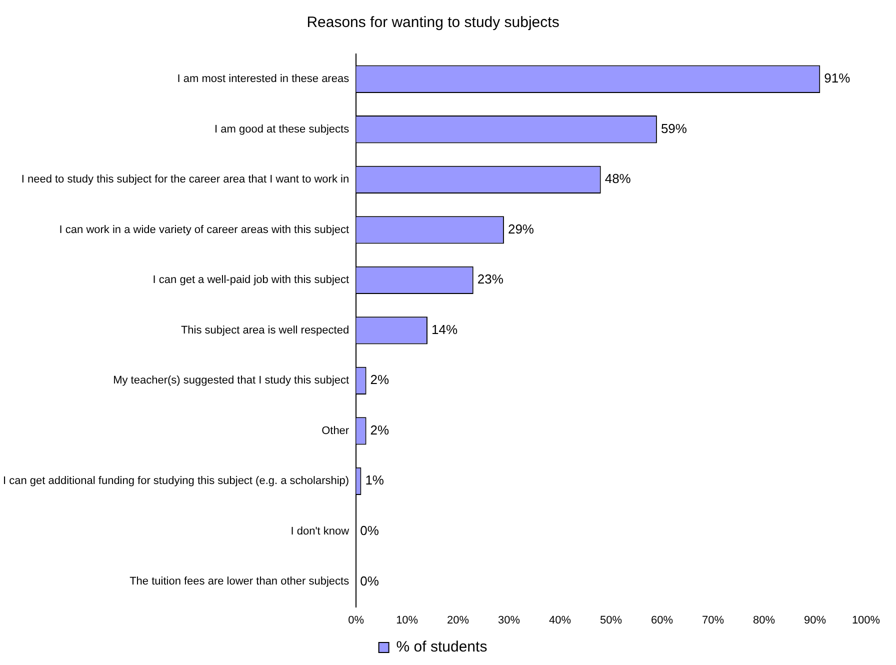 This screenshot has height=665, width=896. Describe the element at coordinates (231, 380) in the screenshot. I see `y-tick-label: My teacher(s) suggested that I study this subject` at that location.